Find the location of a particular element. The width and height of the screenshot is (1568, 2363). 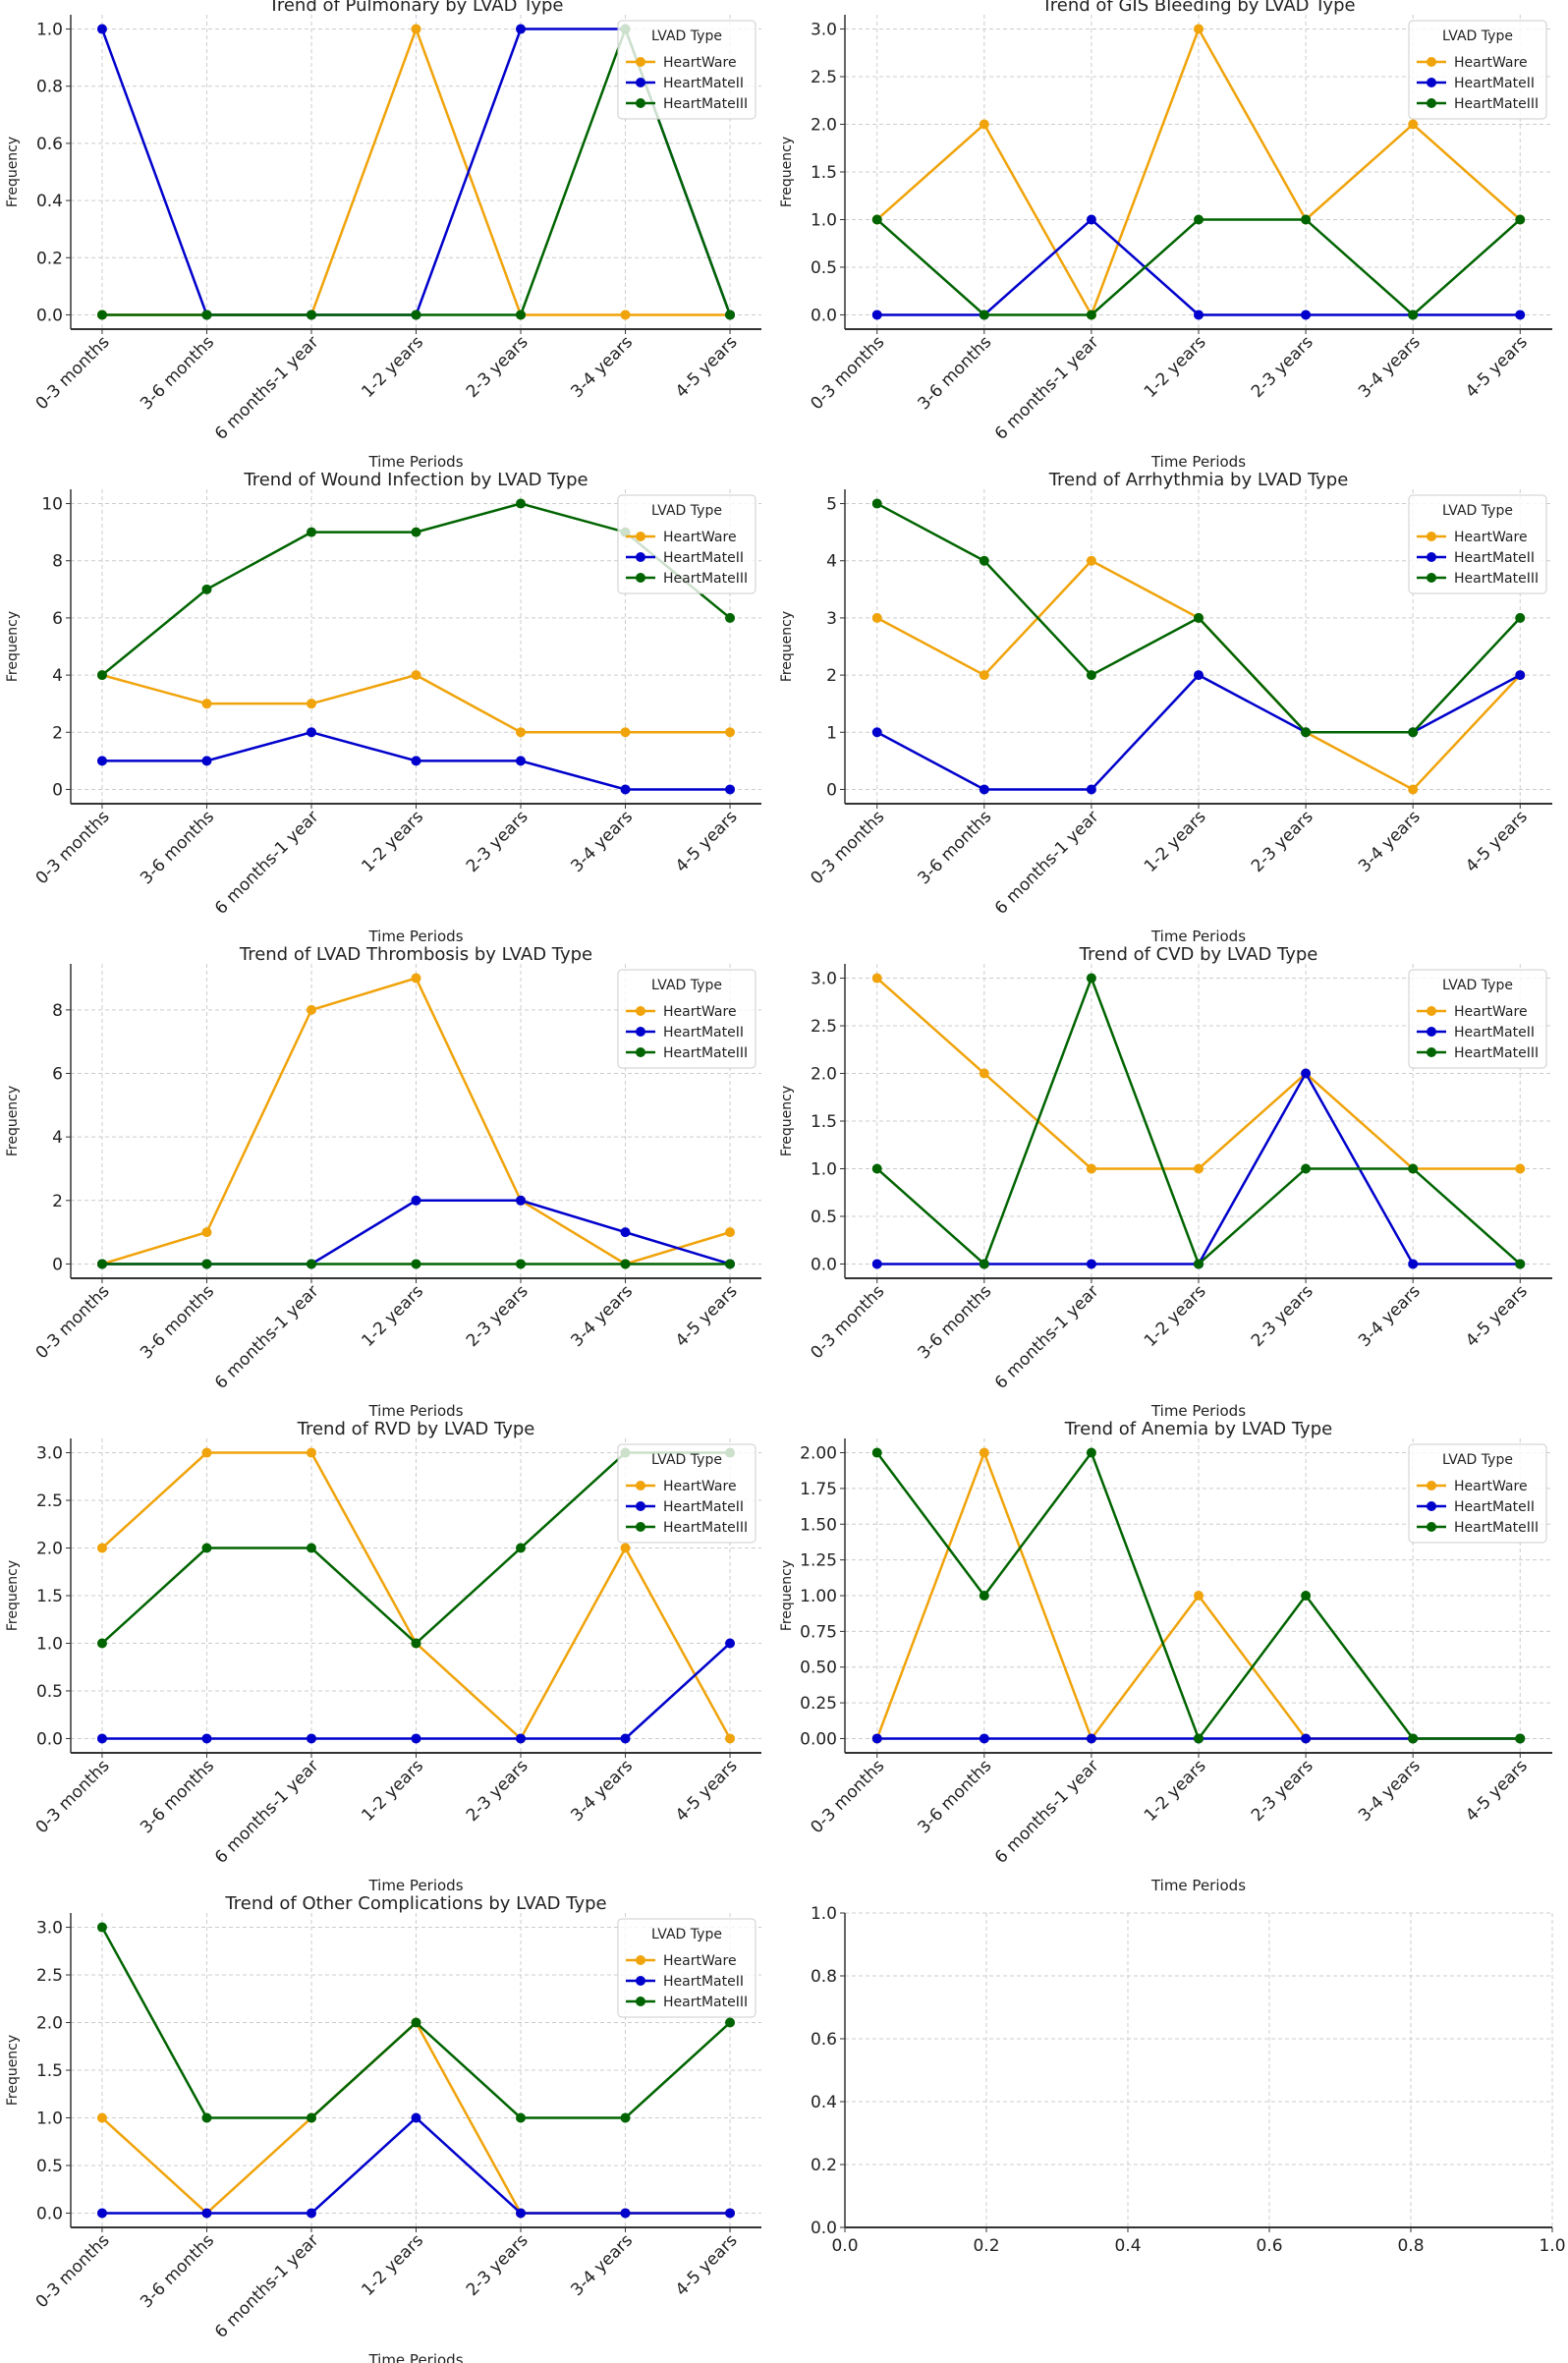

y-tick-label: 6 is located at coordinates (57, 619).